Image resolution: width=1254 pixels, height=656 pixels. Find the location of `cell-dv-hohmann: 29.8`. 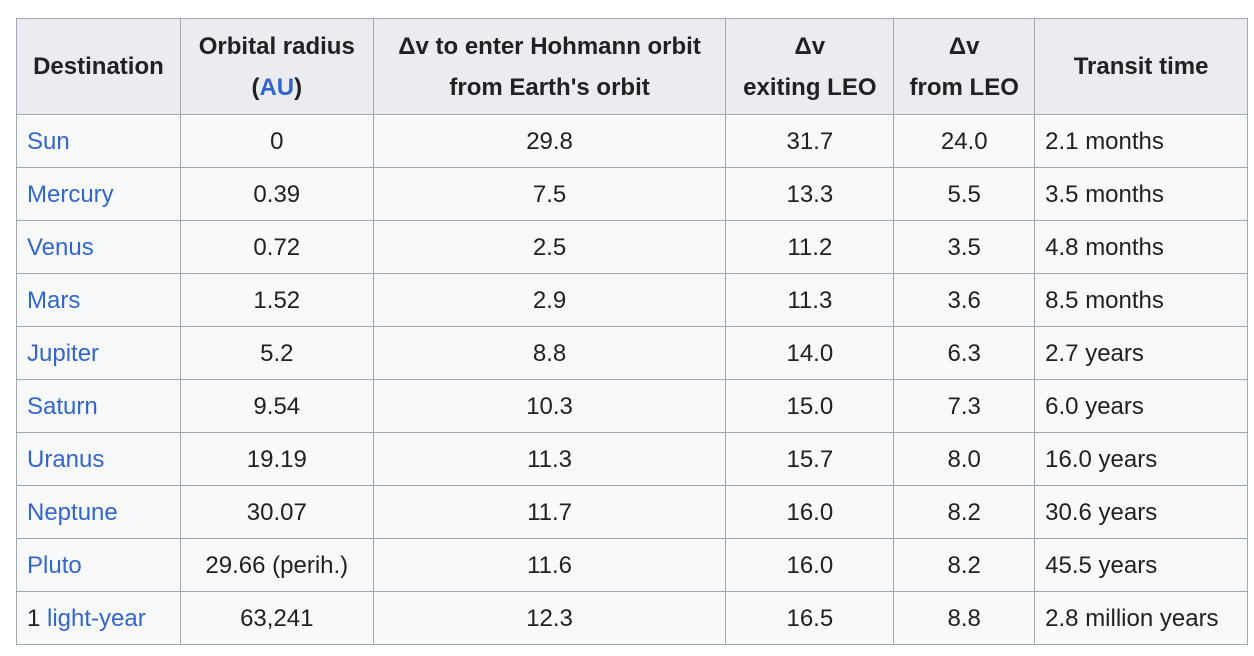

cell-dv-hohmann: 29.8 is located at coordinates (549, 141).